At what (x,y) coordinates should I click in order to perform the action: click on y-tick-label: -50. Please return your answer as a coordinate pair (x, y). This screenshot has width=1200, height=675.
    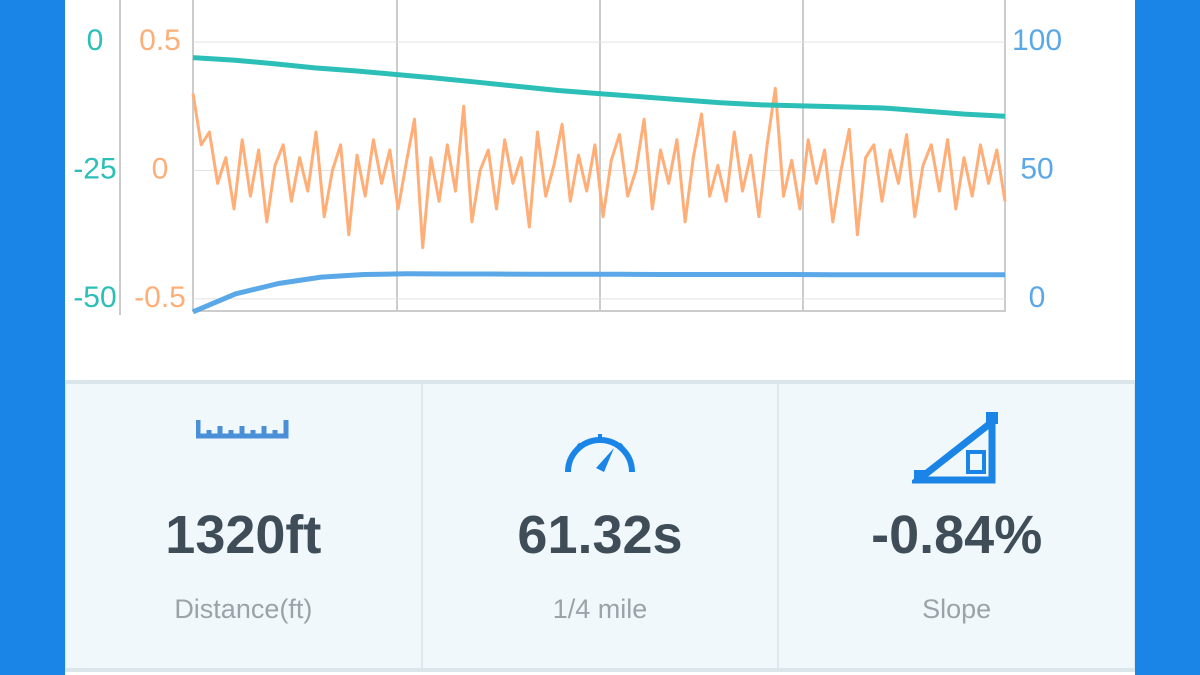
    Looking at the image, I should click on (94, 297).